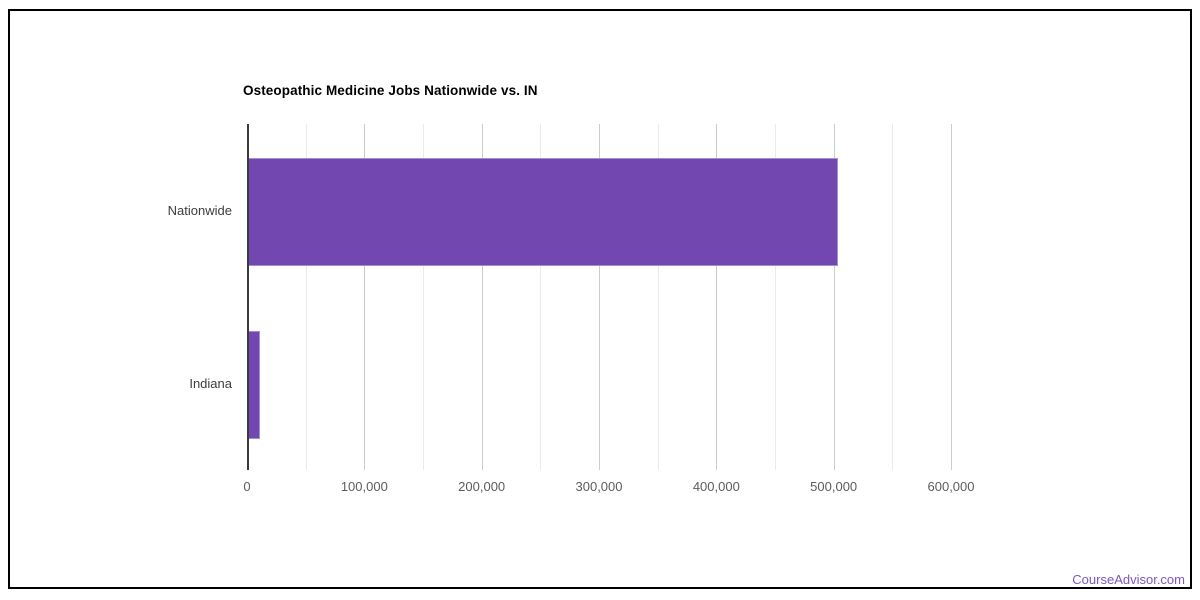  What do you see at coordinates (199, 210) in the screenshot?
I see `category-label-nationwide: Nationwide` at bounding box center [199, 210].